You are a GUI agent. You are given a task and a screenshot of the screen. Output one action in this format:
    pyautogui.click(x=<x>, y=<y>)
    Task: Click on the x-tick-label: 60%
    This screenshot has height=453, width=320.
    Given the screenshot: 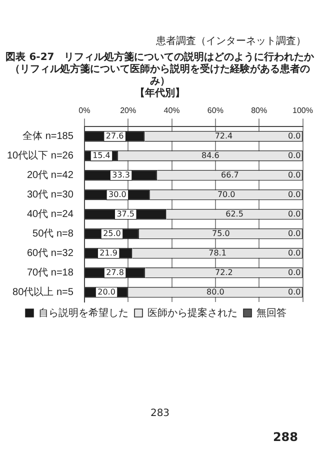 What is the action you would take?
    pyautogui.click(x=215, y=111)
    